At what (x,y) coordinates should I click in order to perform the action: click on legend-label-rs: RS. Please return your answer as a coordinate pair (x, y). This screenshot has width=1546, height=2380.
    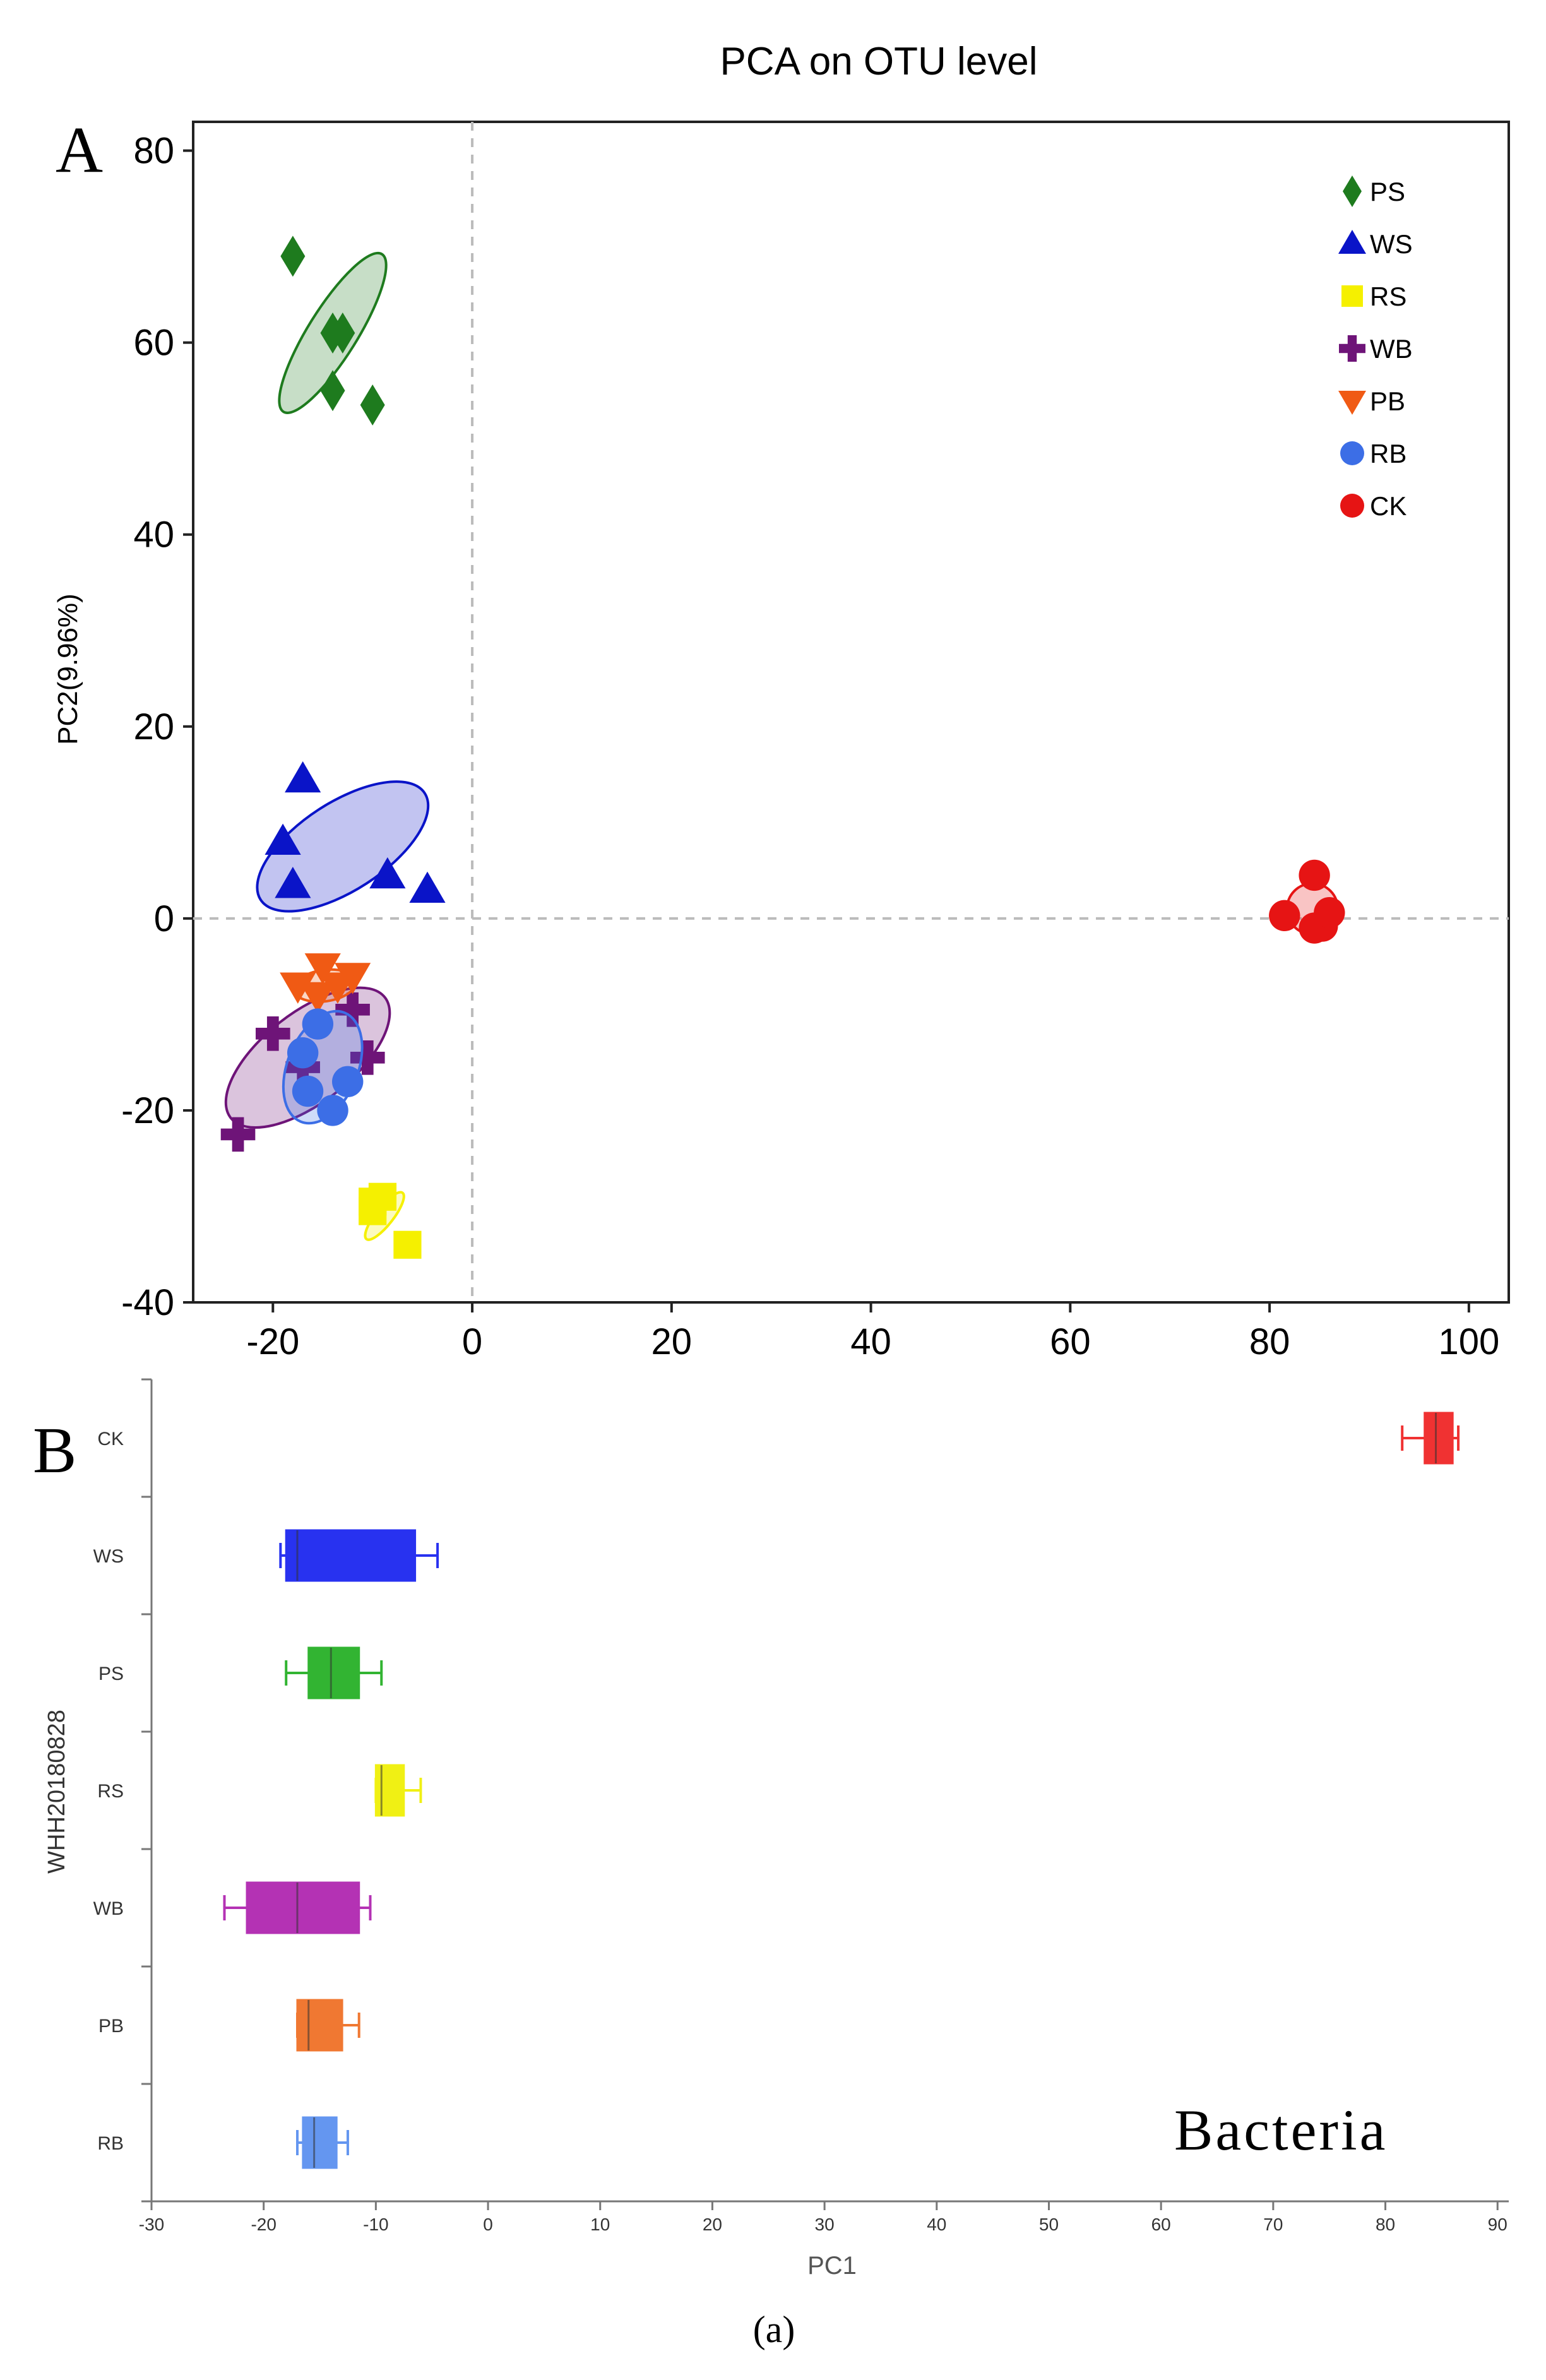
    Looking at the image, I should click on (1388, 296).